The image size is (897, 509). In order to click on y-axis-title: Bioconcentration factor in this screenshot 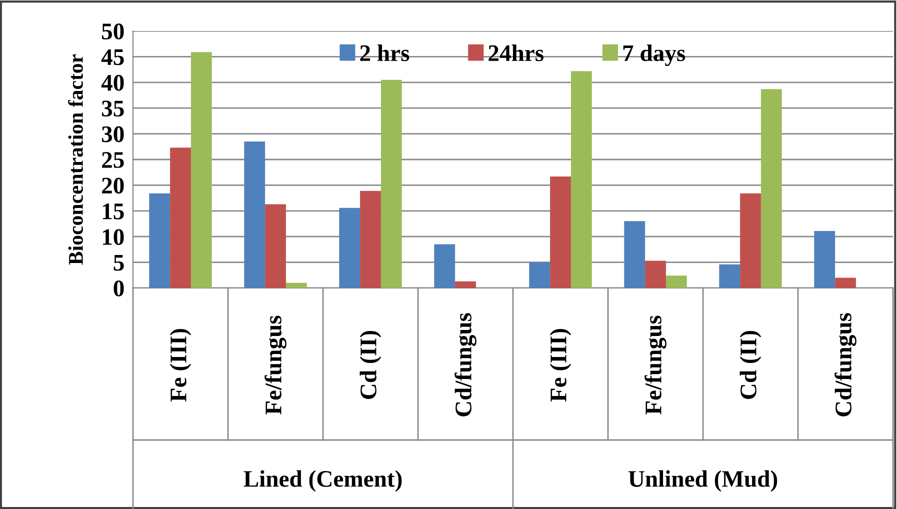, I will do `click(75, 159)`.